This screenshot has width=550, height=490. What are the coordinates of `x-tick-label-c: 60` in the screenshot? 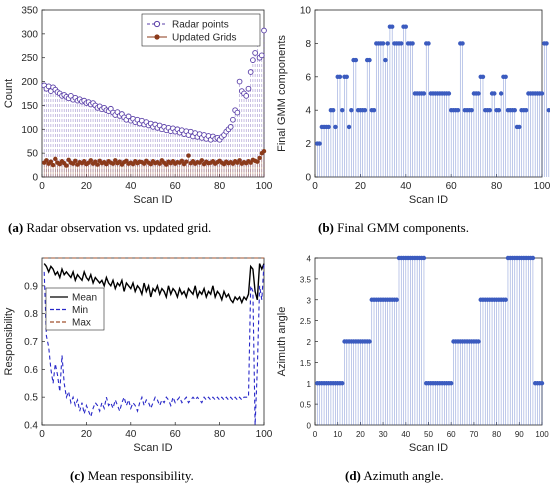 It's located at (176, 434).